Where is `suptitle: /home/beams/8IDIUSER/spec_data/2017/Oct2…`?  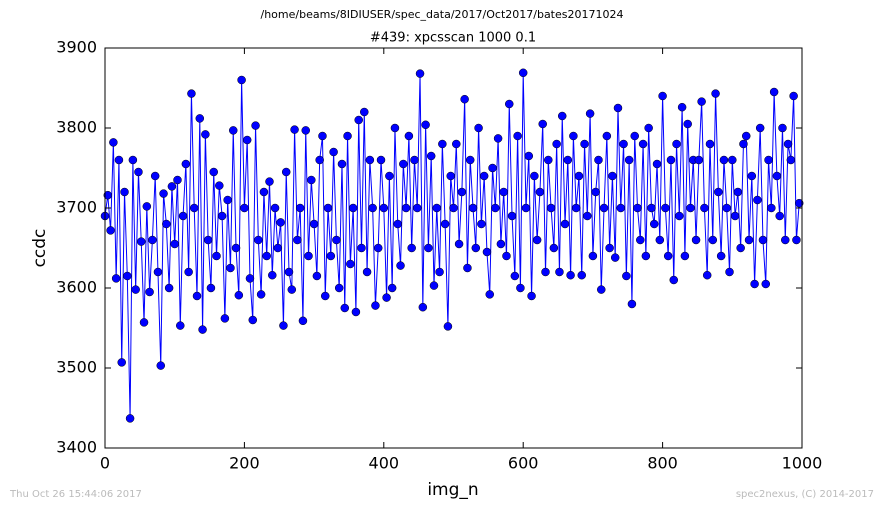
suptitle: /home/beams/8IDIUSER/spec_data/2017/Oct2… is located at coordinates (442, 14).